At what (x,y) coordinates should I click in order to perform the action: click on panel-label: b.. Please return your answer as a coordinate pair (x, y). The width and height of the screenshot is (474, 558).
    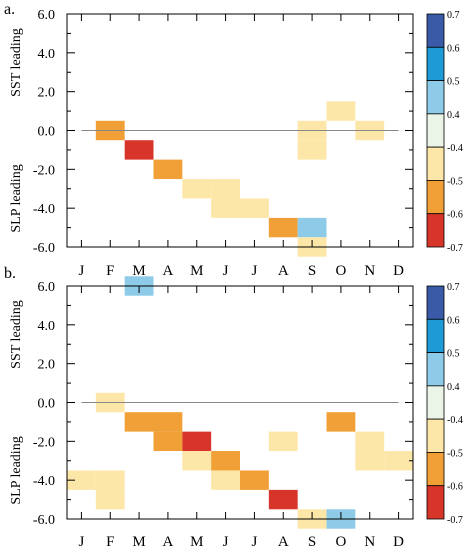
    Looking at the image, I should click on (10, 273).